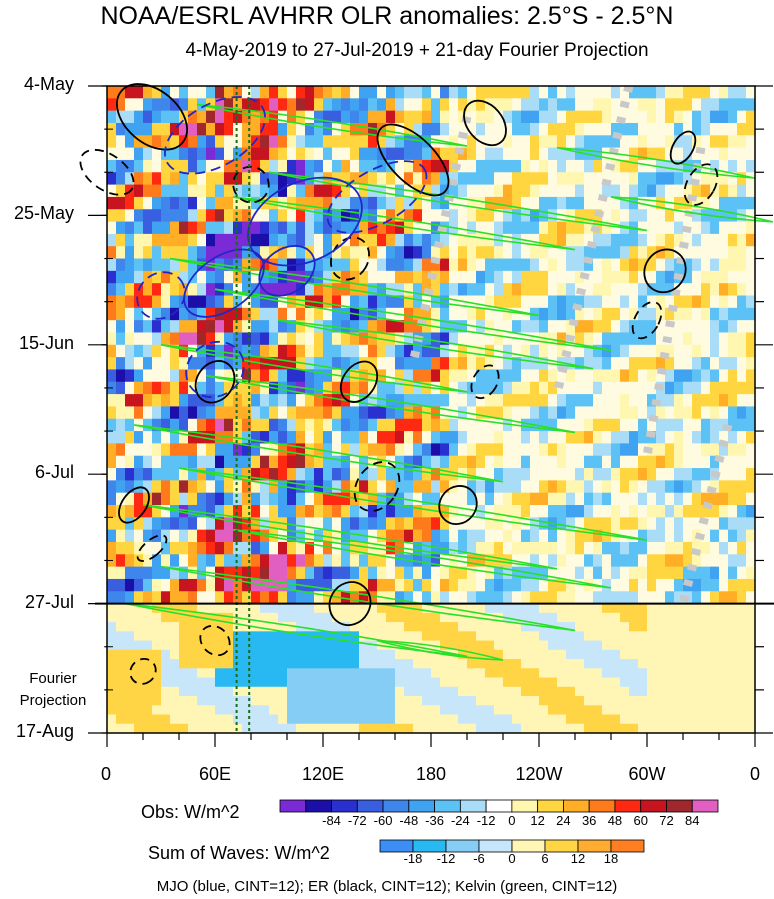 This screenshot has width=774, height=899. Describe the element at coordinates (440, 240) in the screenshot. I see `missing-data-streak` at that location.